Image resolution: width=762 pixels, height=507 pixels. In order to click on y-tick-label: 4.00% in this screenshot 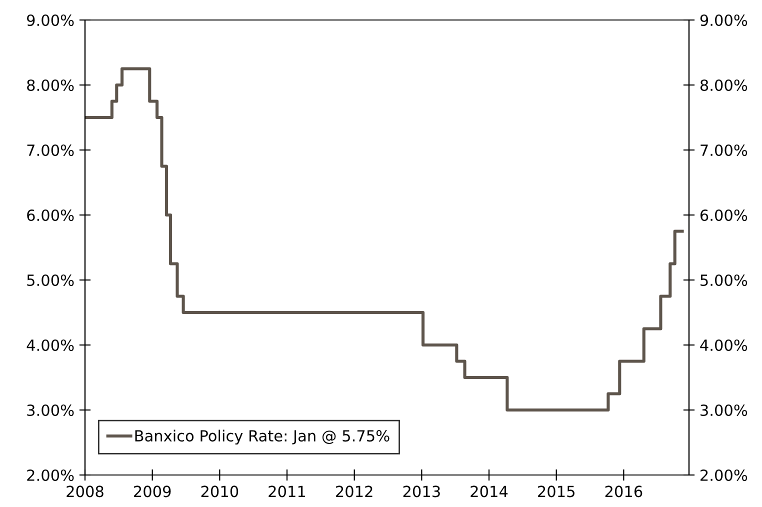, I will do `click(50, 345)`.